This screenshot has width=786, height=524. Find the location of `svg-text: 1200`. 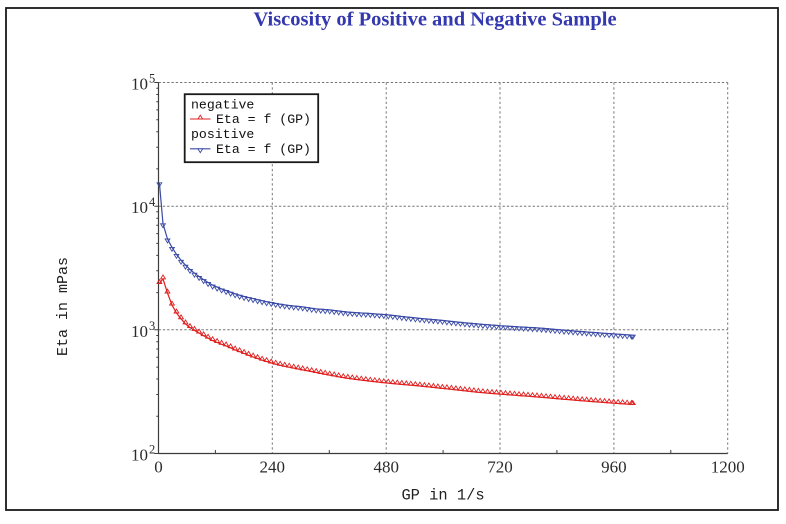

svg-text: 1200 is located at coordinates (728, 467).